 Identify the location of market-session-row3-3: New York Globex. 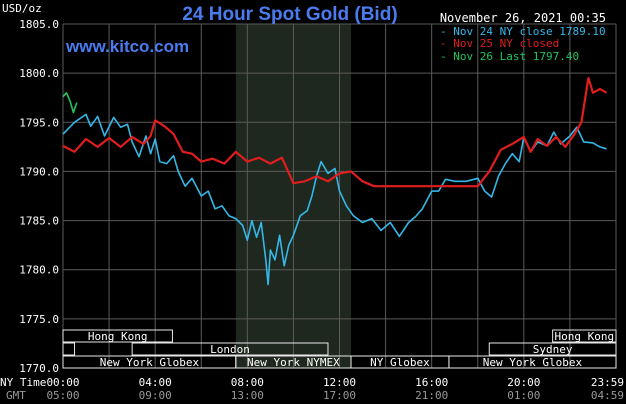
(532, 362).